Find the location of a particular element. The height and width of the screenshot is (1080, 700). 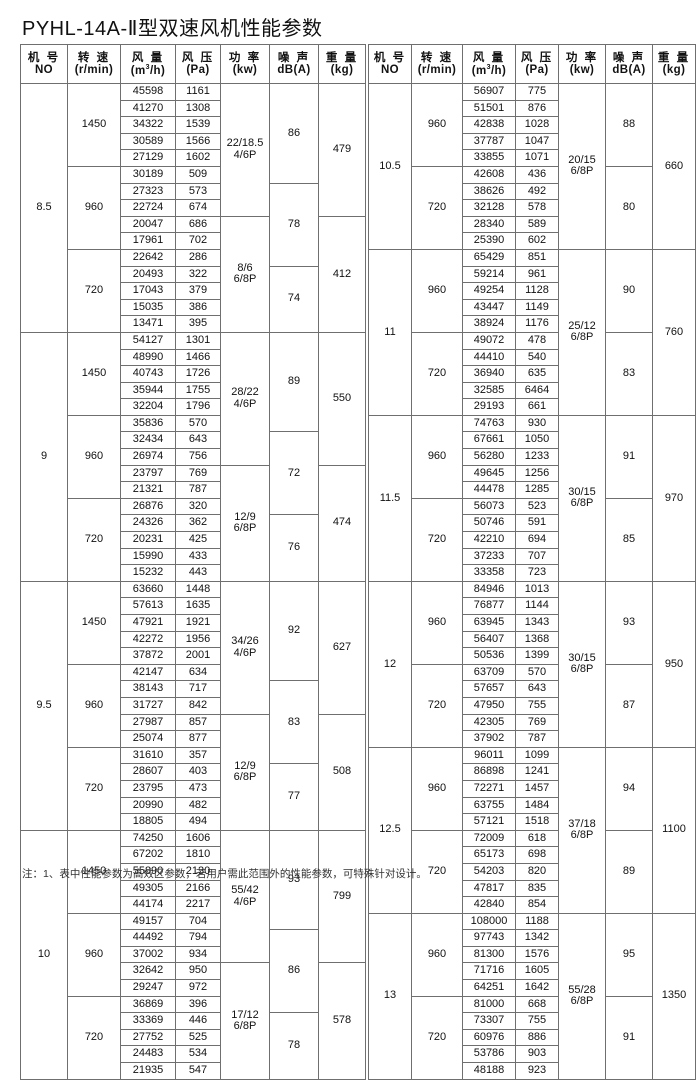

table-row: 15990 433 is located at coordinates (193, 556).